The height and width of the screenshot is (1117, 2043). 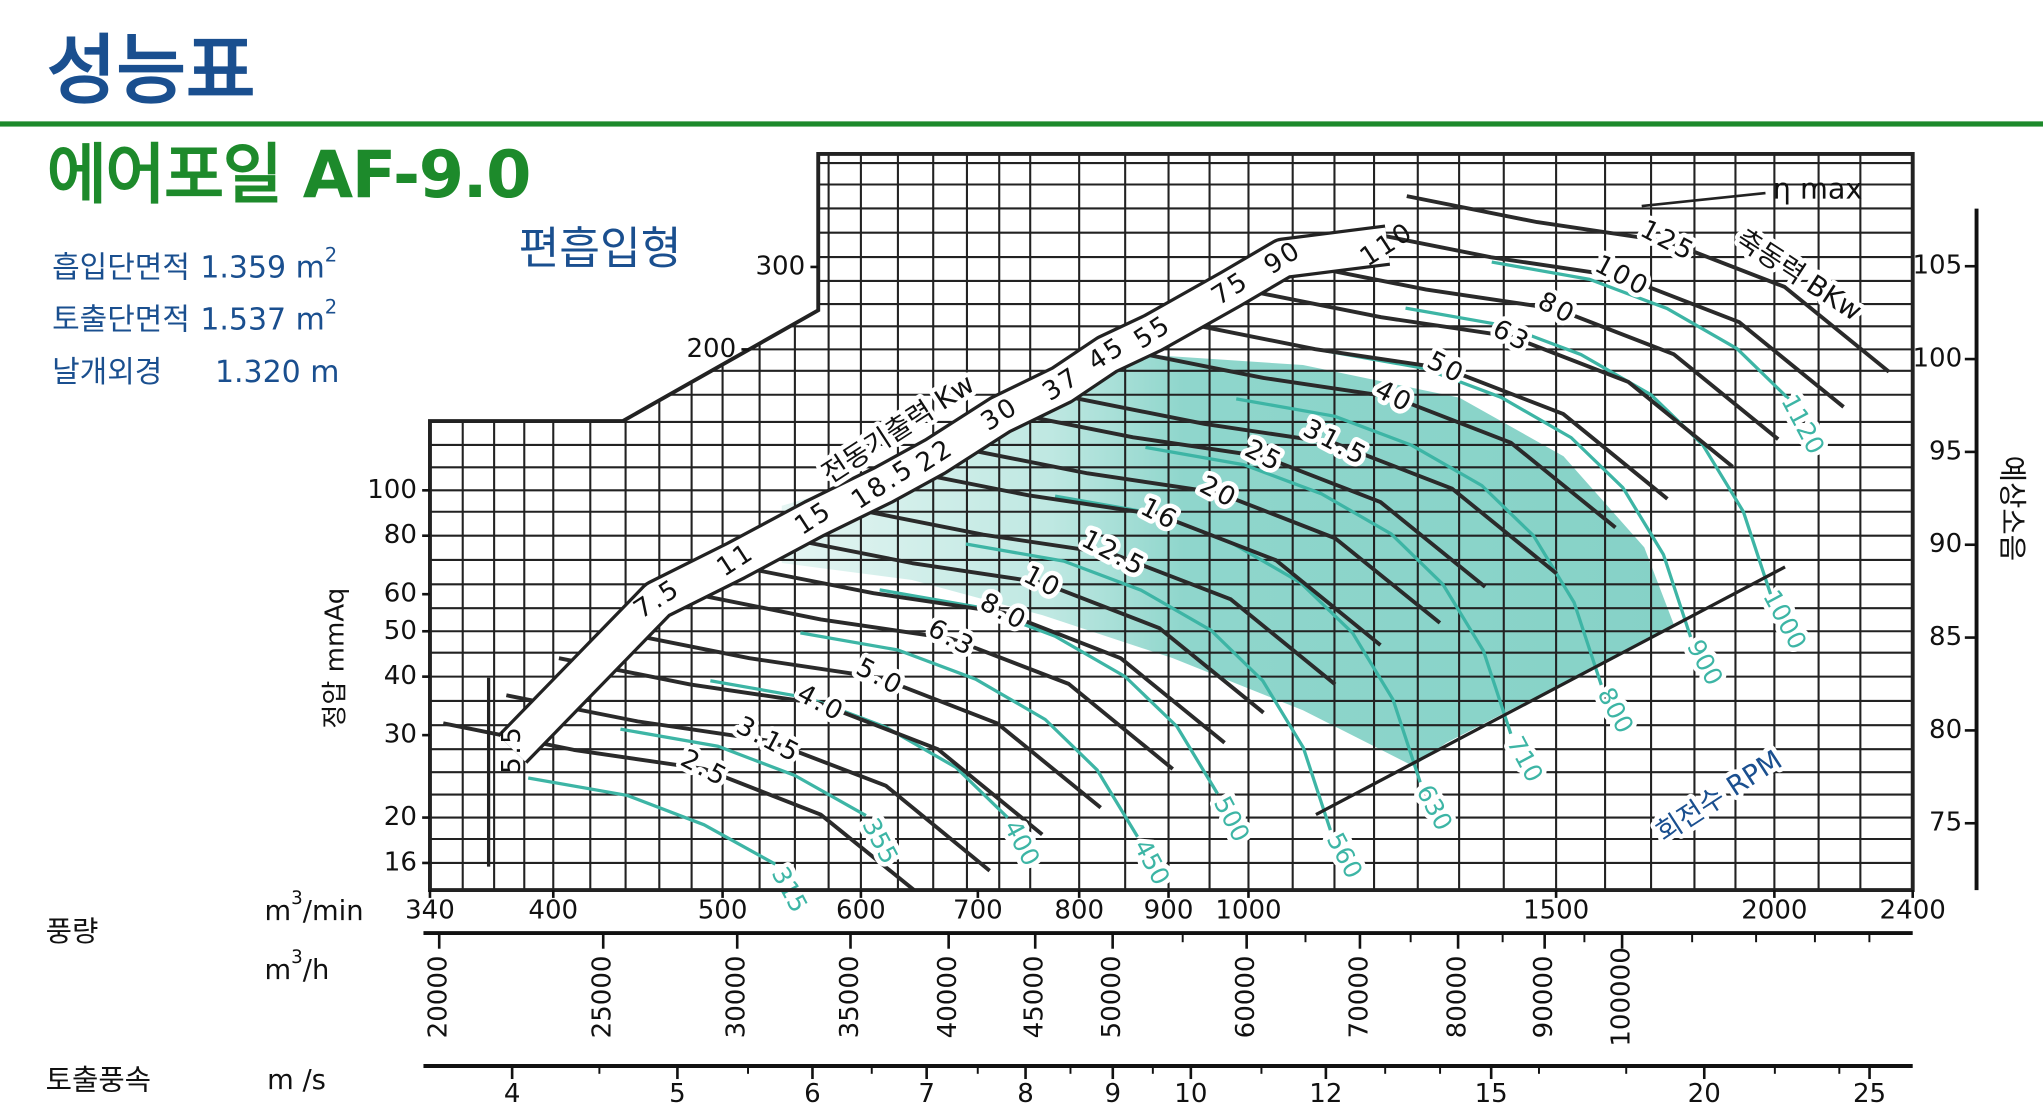 What do you see at coordinates (1345, 855) in the screenshot?
I see `rpm-curve-label: 560` at bounding box center [1345, 855].